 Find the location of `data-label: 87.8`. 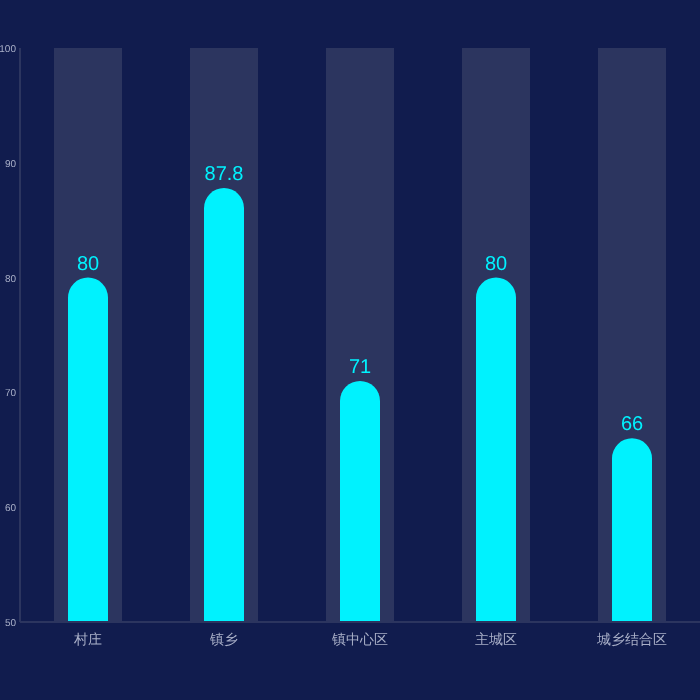

data-label: 87.8 is located at coordinates (224, 175).